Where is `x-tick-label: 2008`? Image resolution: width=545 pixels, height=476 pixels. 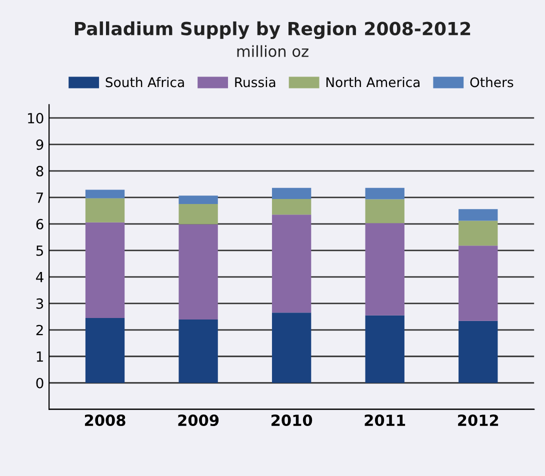 x-tick-label: 2008 is located at coordinates (105, 420).